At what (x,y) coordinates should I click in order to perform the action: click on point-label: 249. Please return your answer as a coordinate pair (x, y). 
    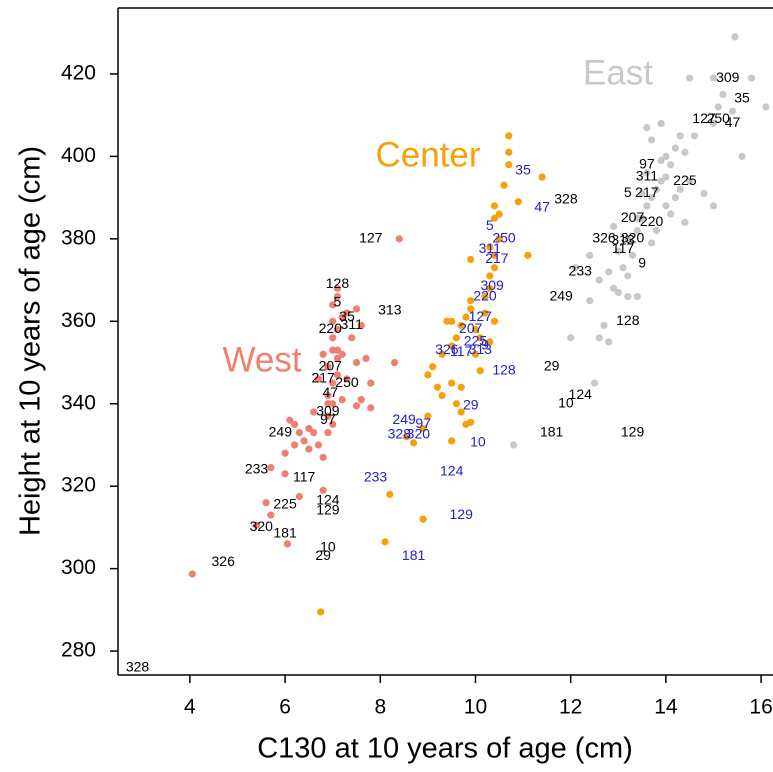
    Looking at the image, I should click on (404, 419).